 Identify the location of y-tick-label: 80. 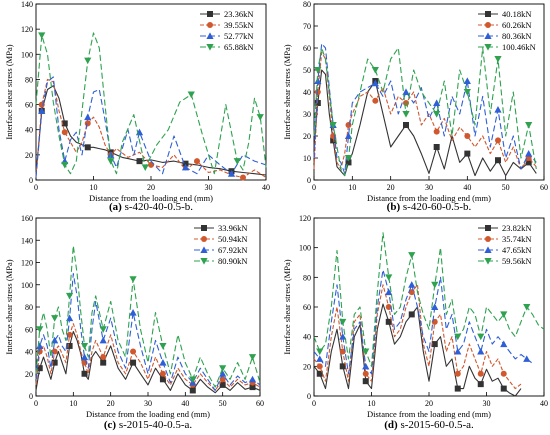
(29, 79).